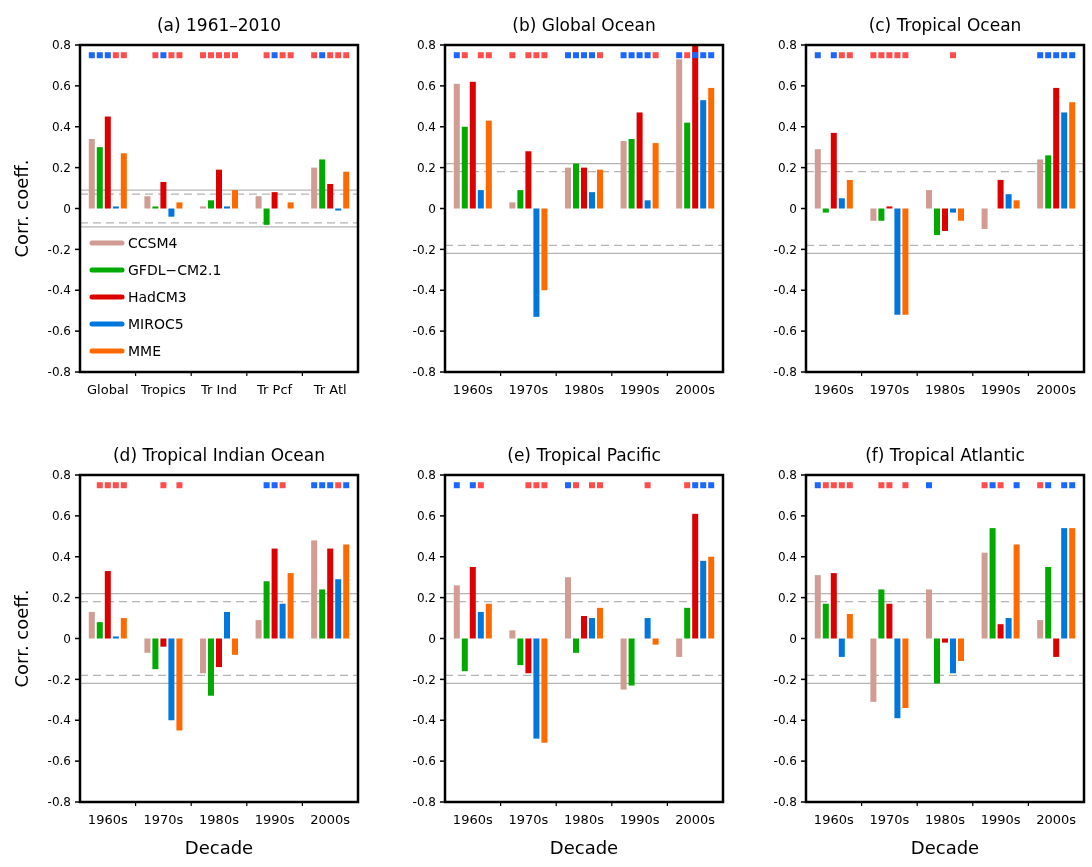  I want to click on y-axis-title: Corr. coeff., so click(21, 208).